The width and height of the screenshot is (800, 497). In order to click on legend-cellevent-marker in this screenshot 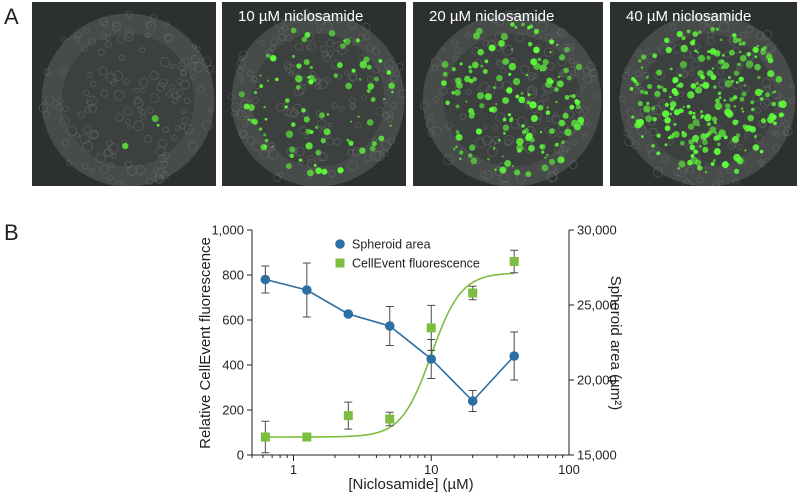, I will do `click(340, 263)`.